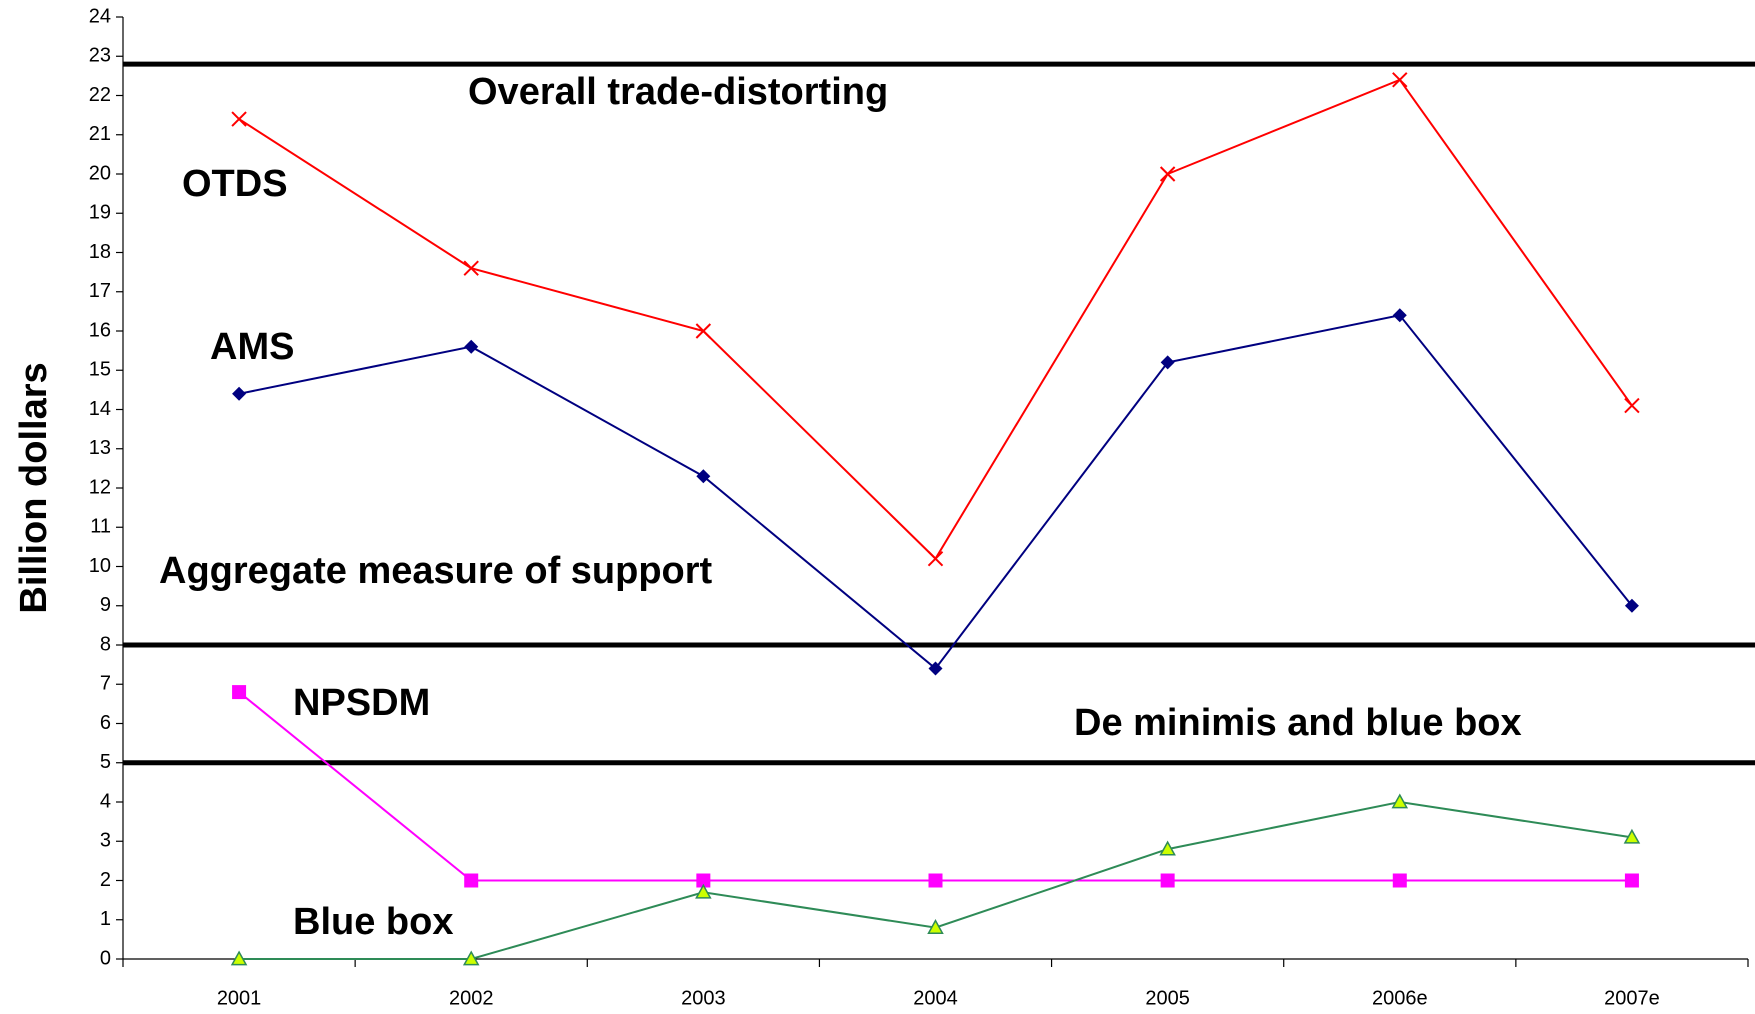  What do you see at coordinates (105, 841) in the screenshot?
I see `y-tick-label: 3` at bounding box center [105, 841].